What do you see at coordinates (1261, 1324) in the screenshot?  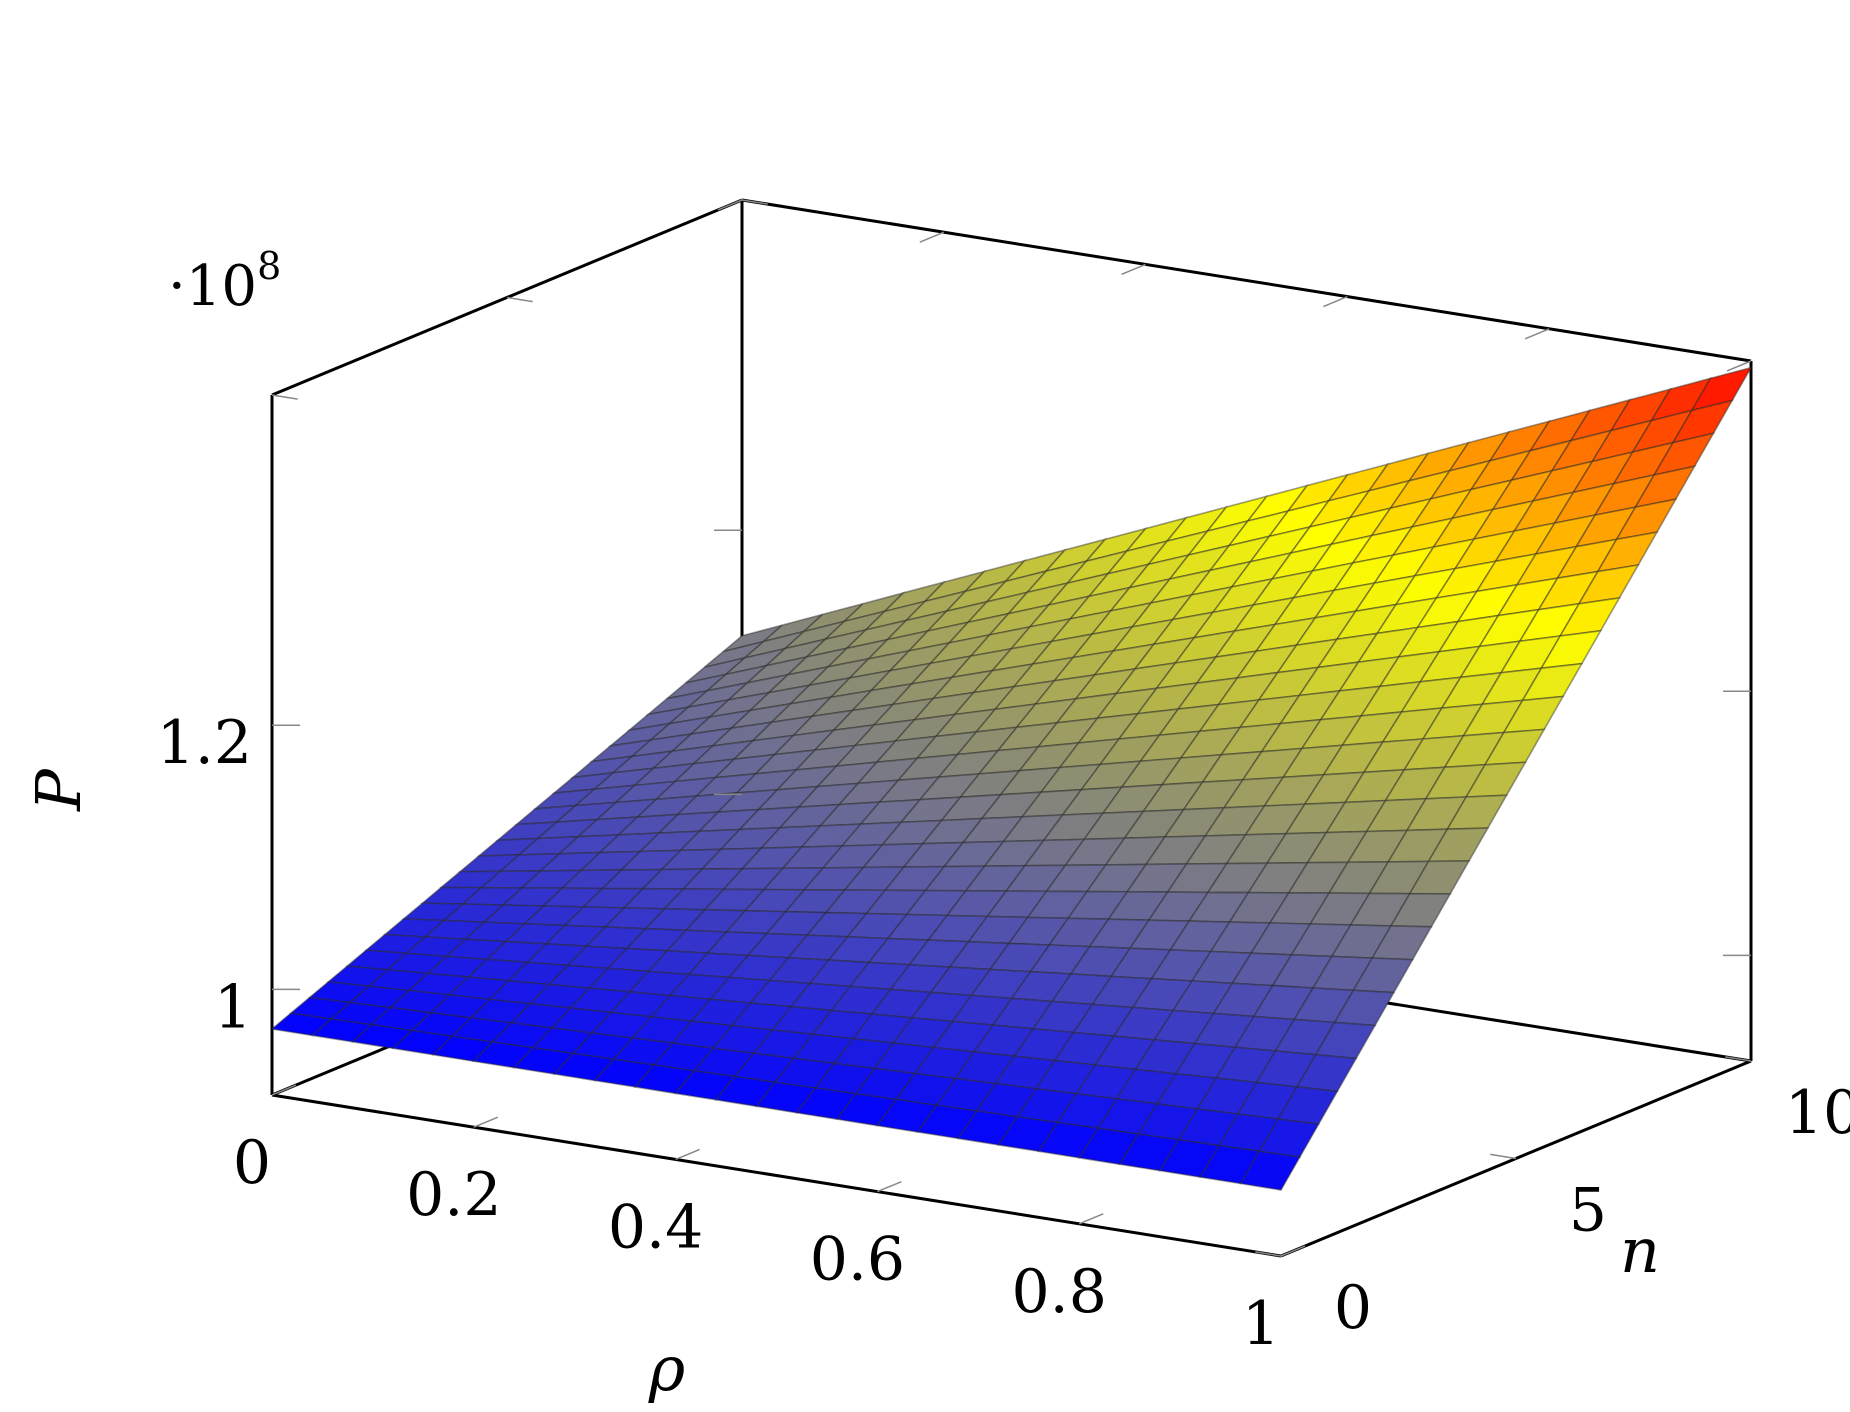 I see `x-tick-label: 1` at bounding box center [1261, 1324].